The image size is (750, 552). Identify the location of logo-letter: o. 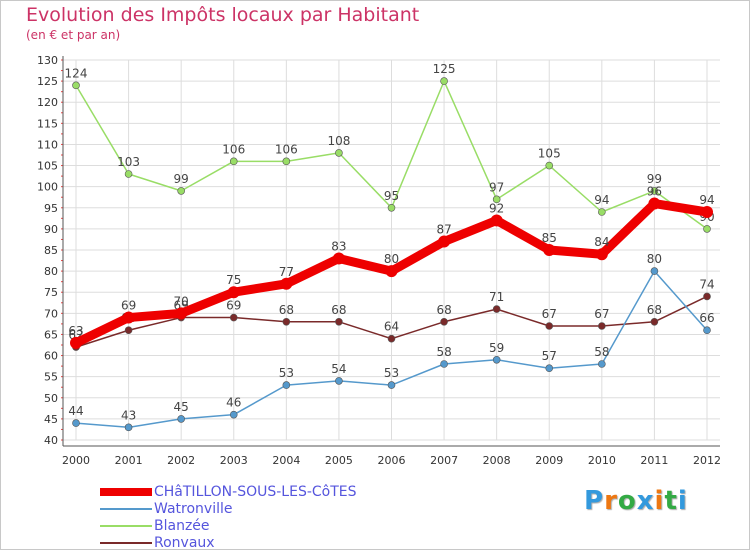
(627, 501).